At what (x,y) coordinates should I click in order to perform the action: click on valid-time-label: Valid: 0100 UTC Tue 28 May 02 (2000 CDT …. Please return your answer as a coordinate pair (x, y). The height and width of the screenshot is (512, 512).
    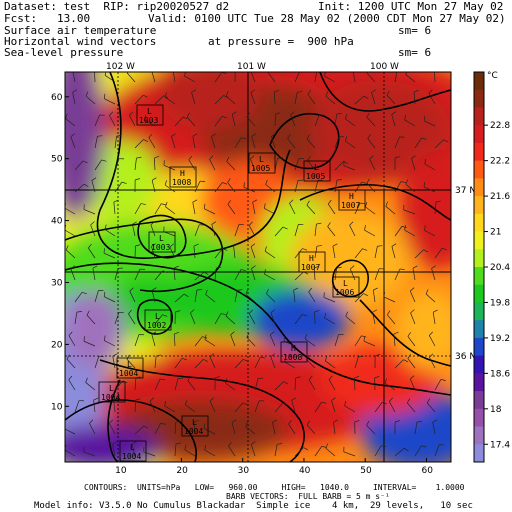
    Looking at the image, I should click on (327, 18).